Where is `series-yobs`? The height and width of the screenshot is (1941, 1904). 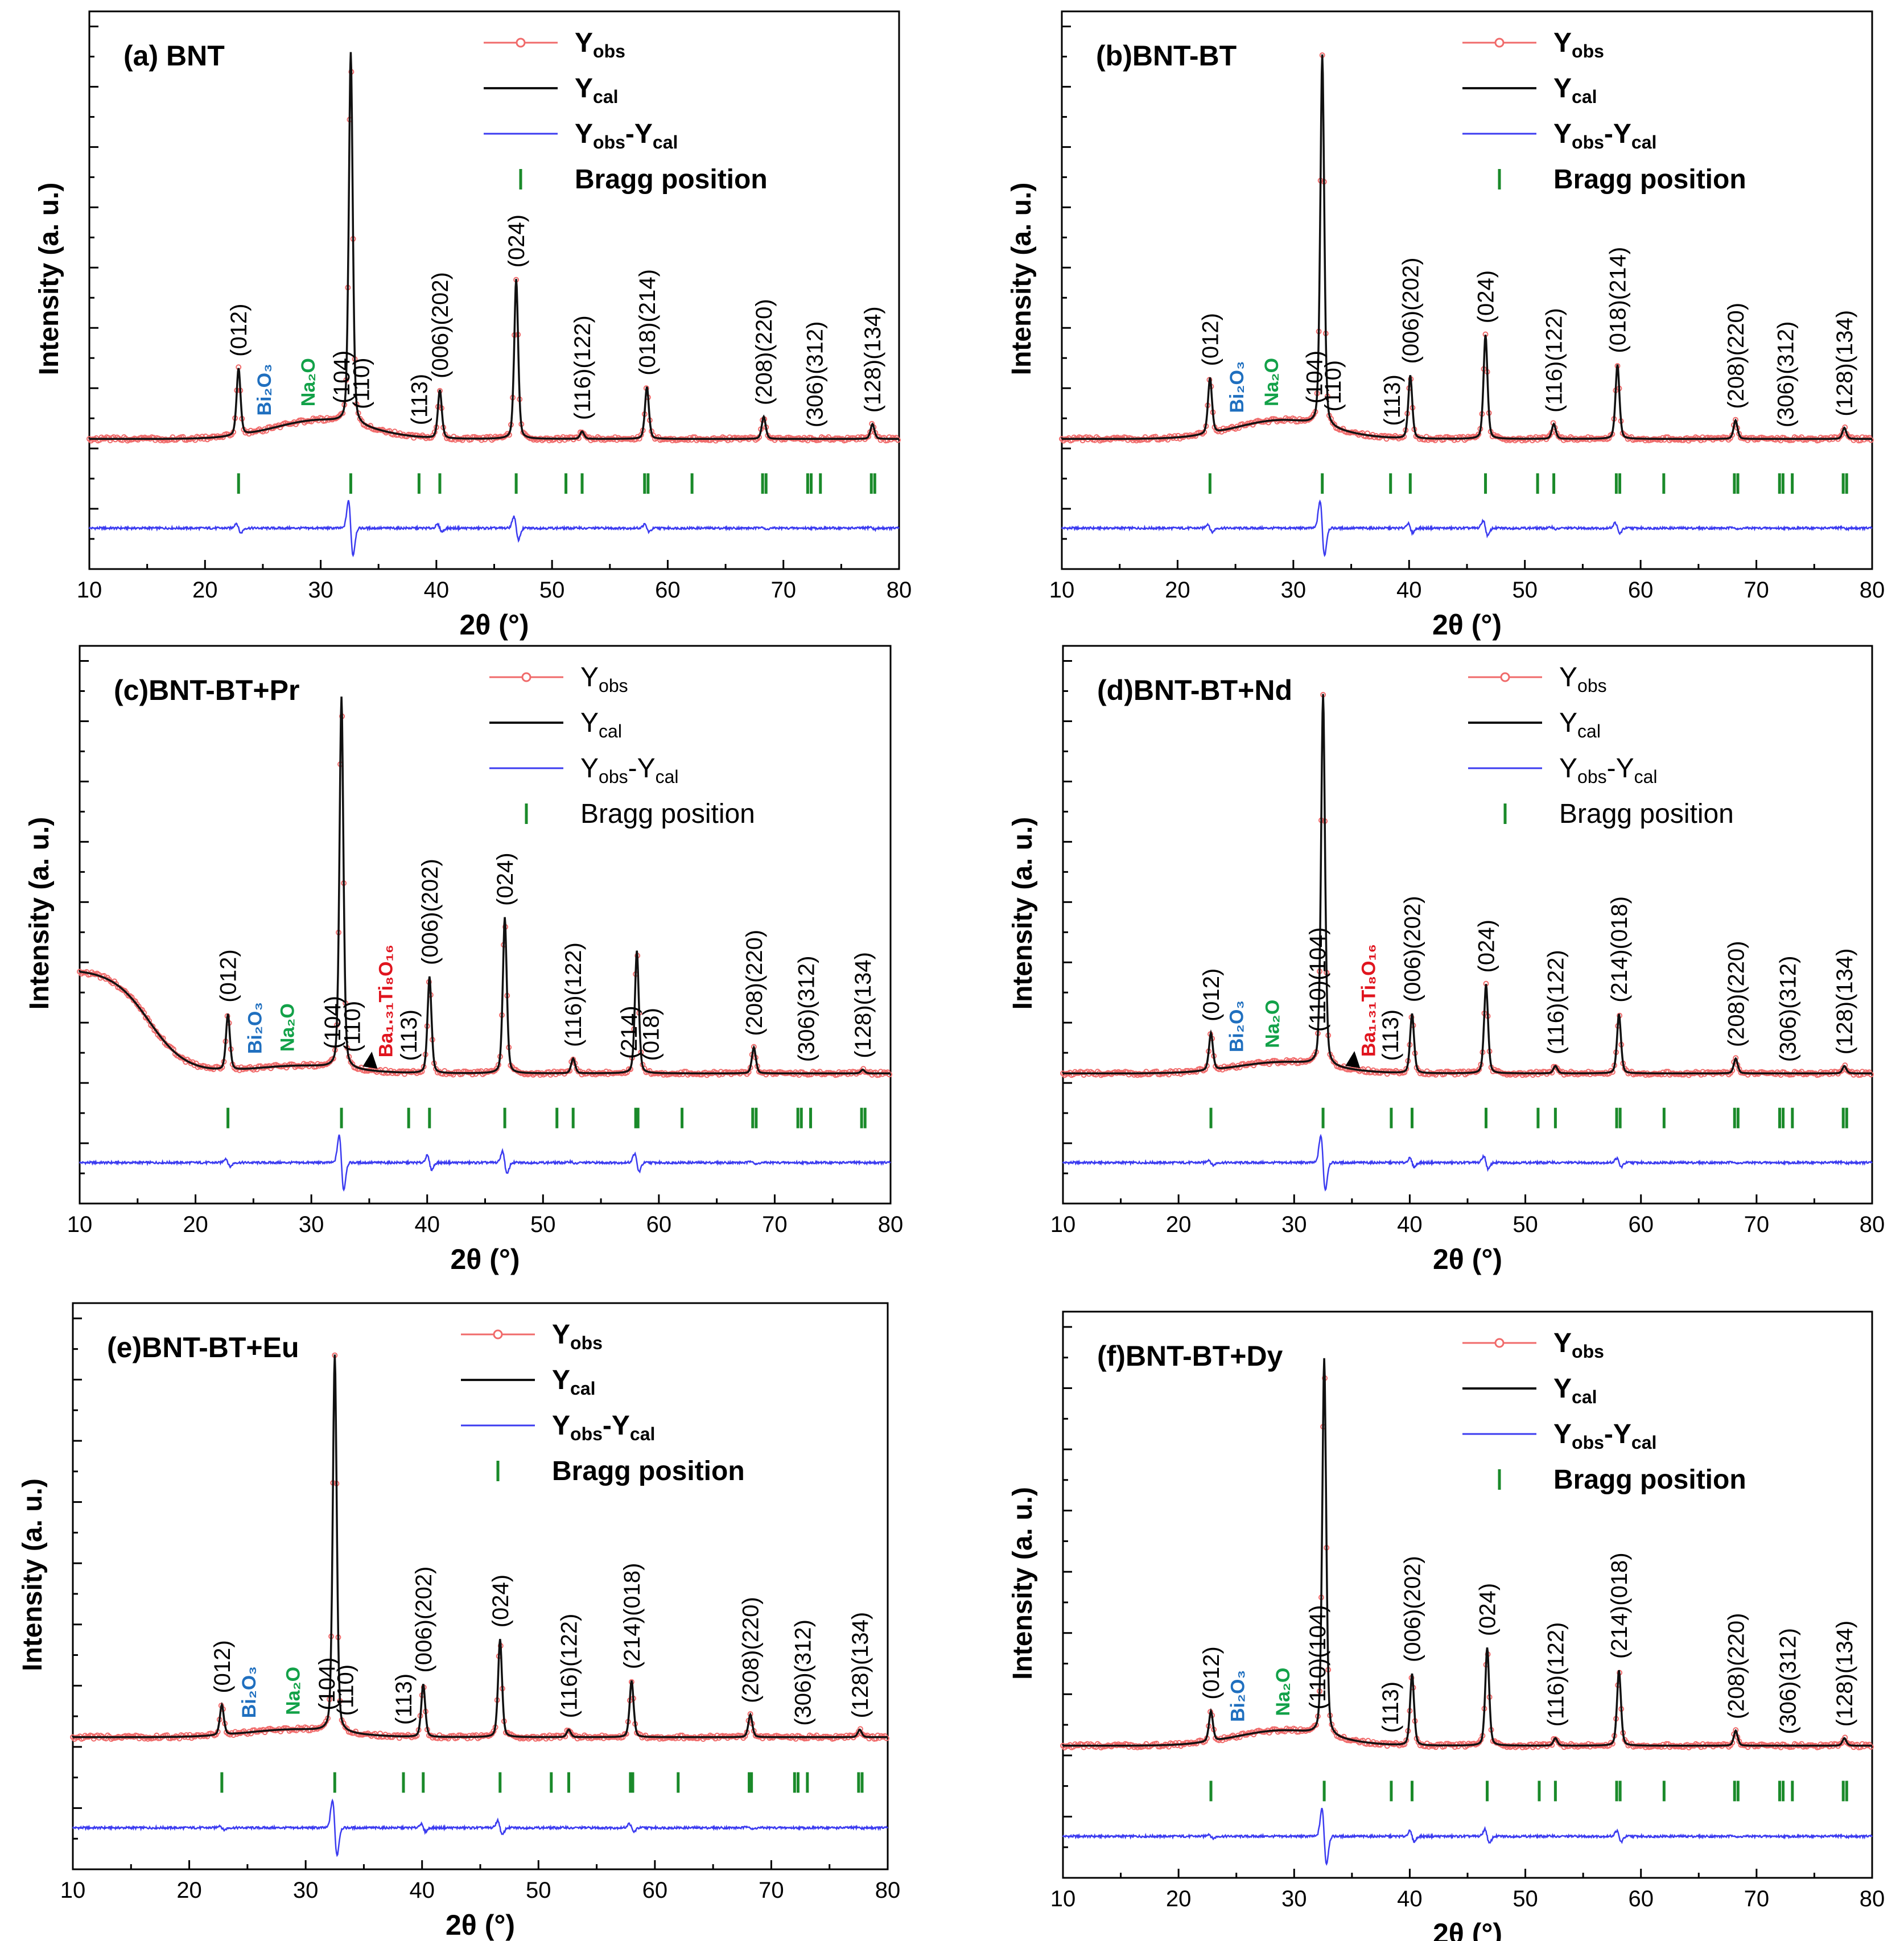 series-yobs is located at coordinates (1467, 1563).